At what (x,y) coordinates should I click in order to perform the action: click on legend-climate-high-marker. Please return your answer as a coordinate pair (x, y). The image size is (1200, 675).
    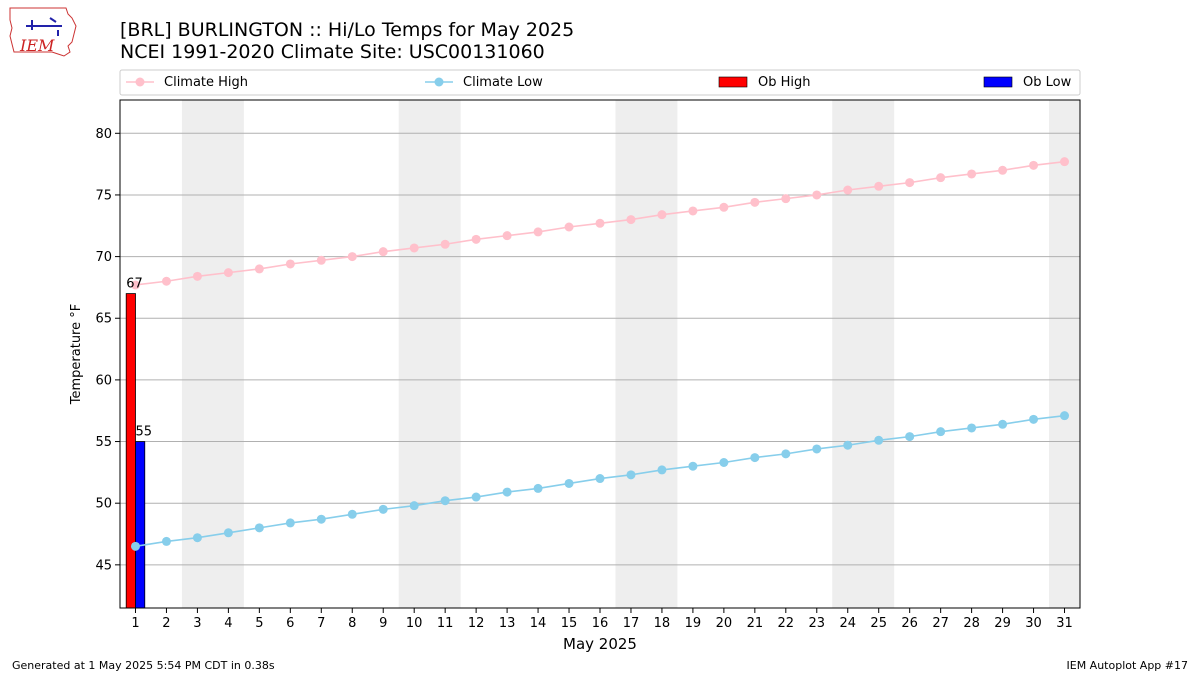
    Looking at the image, I should click on (140, 82).